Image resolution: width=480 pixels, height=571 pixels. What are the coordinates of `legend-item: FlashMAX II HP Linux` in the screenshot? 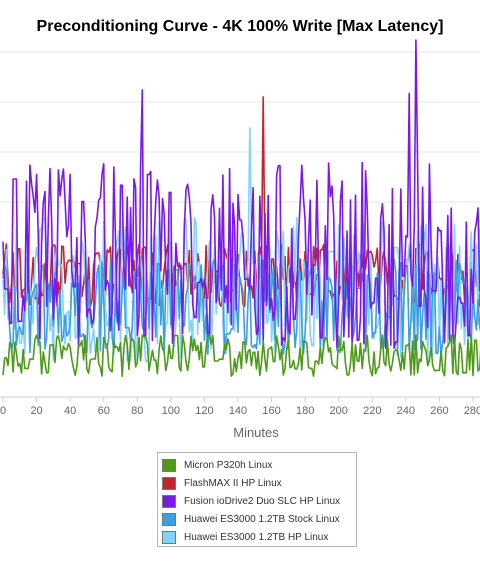 It's located at (259, 483).